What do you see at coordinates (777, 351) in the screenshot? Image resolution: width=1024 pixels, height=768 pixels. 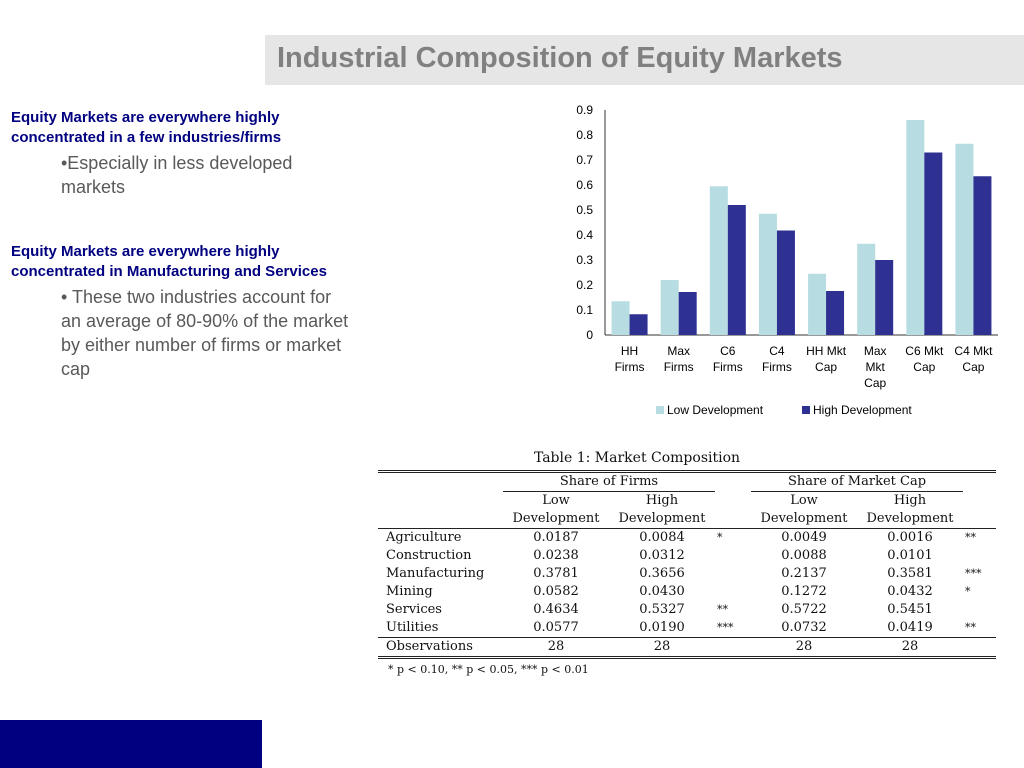 I see `x-tick-label: C4` at bounding box center [777, 351].